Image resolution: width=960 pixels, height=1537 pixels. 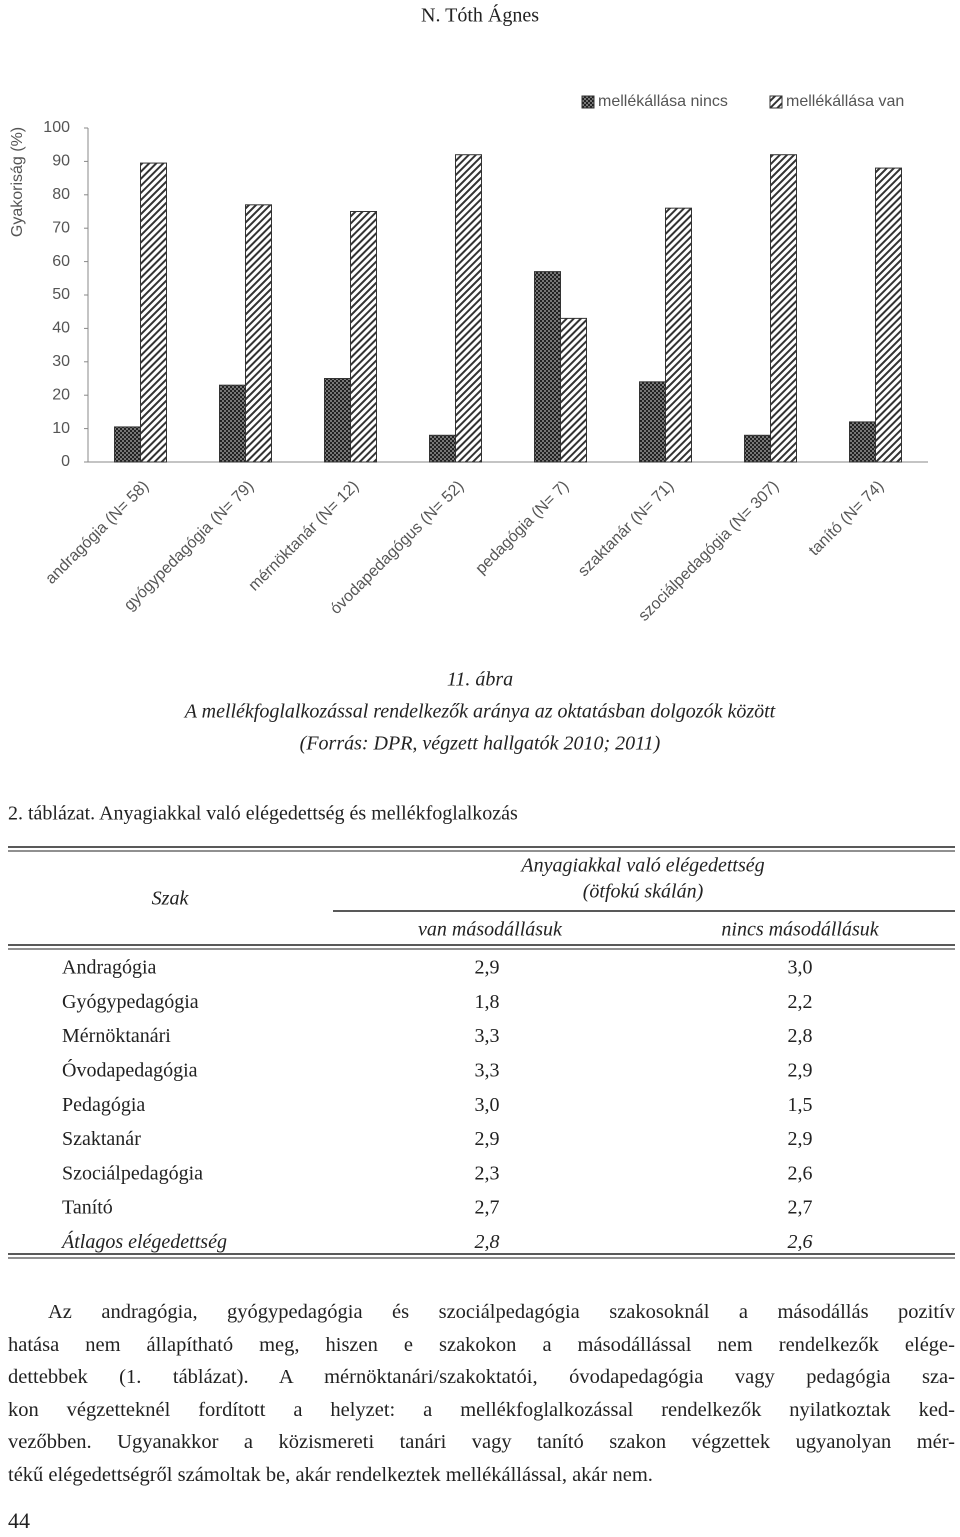 I want to click on x-tick-label: mérnöktanár (N= 12), so click(x=304, y=536).